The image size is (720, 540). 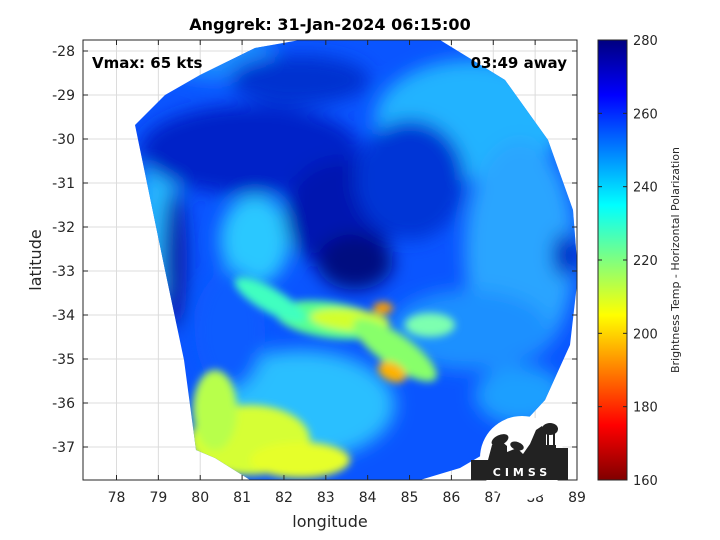 I want to click on x-tick-label: 81, so click(x=242, y=498).